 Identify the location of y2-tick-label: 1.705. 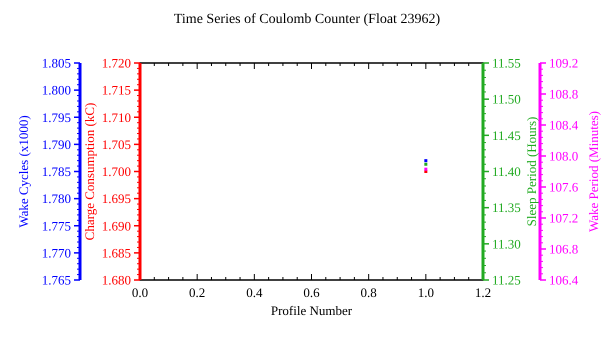
(116, 144).